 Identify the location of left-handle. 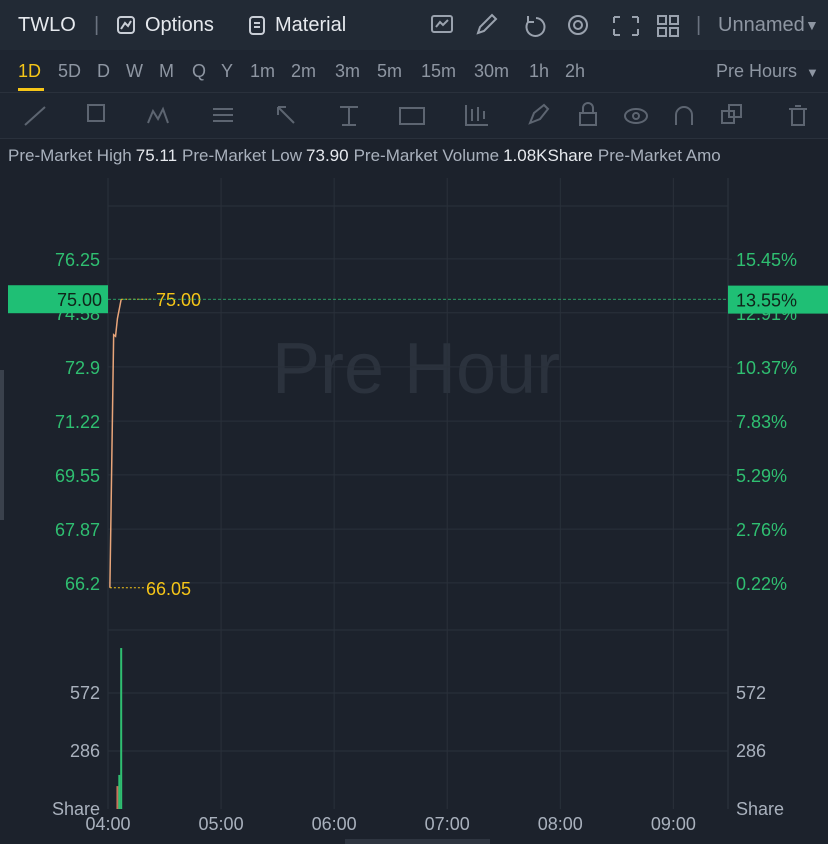
(2, 445).